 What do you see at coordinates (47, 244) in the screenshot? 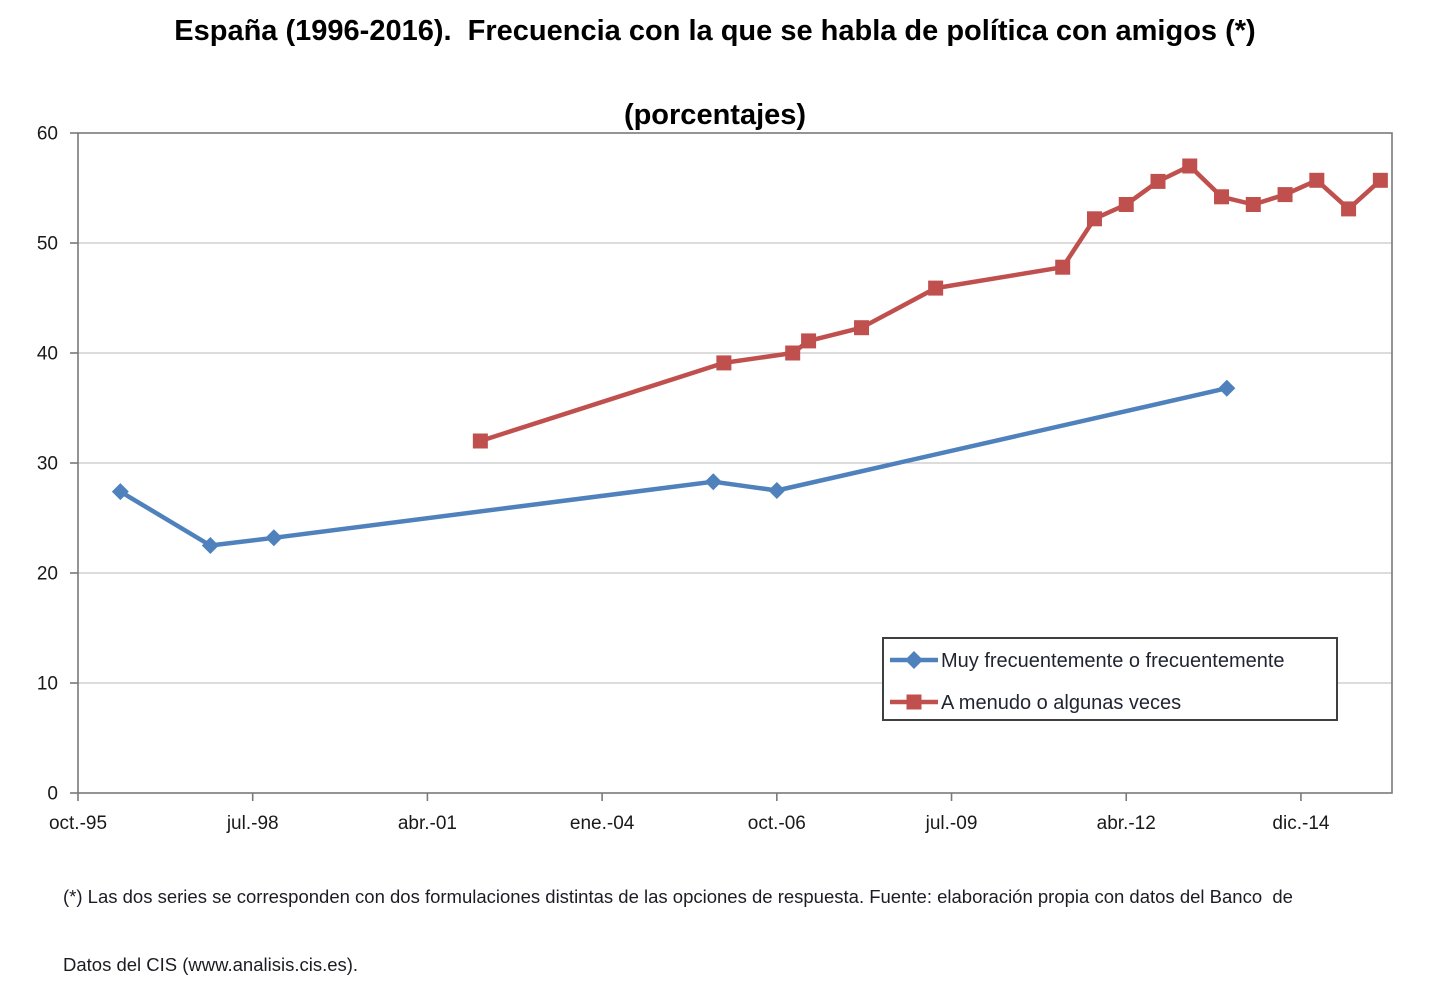
I see `y-tick-label: 50` at bounding box center [47, 244].